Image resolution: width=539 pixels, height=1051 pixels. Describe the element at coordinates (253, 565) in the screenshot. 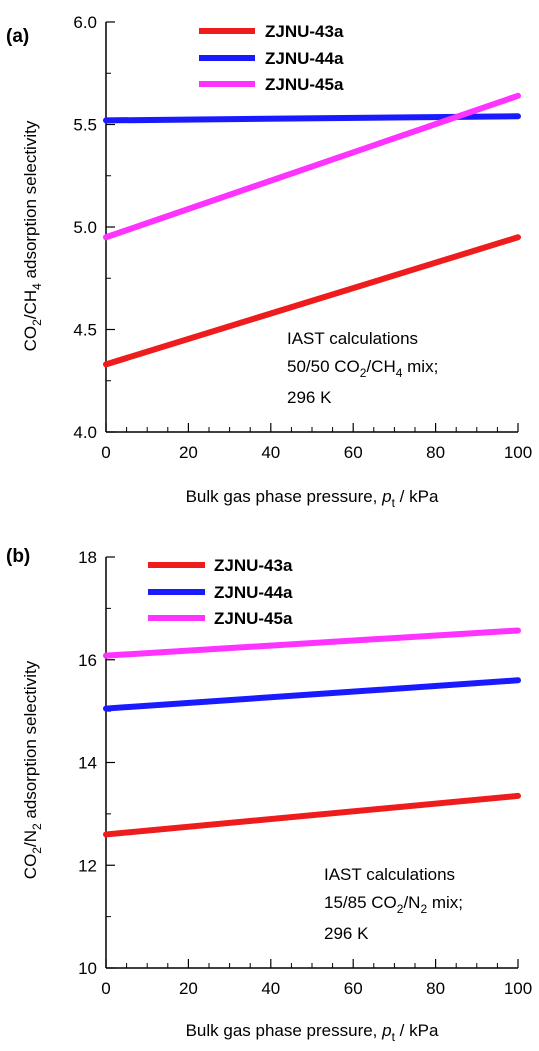

I see `legend-label-zjnu43a-b: ZJNU-43a` at that location.